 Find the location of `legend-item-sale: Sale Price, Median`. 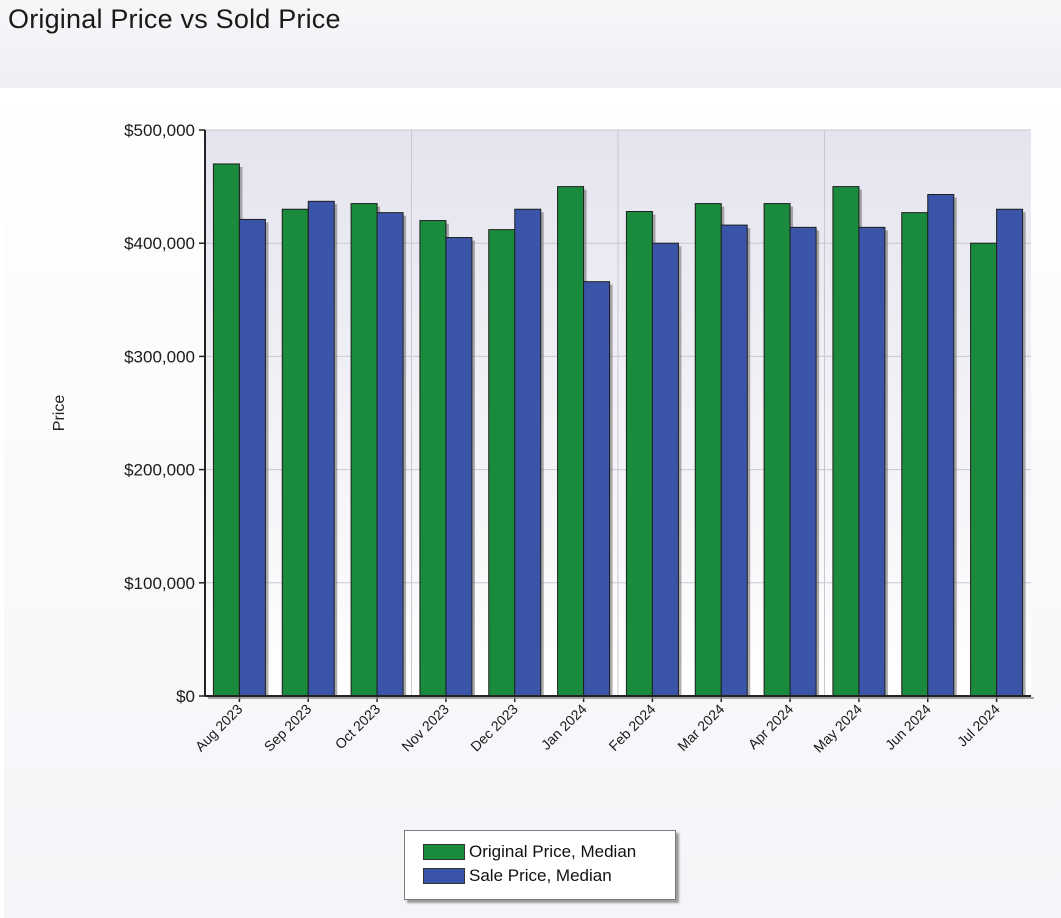

legend-item-sale: Sale Price, Median is located at coordinates (540, 876).